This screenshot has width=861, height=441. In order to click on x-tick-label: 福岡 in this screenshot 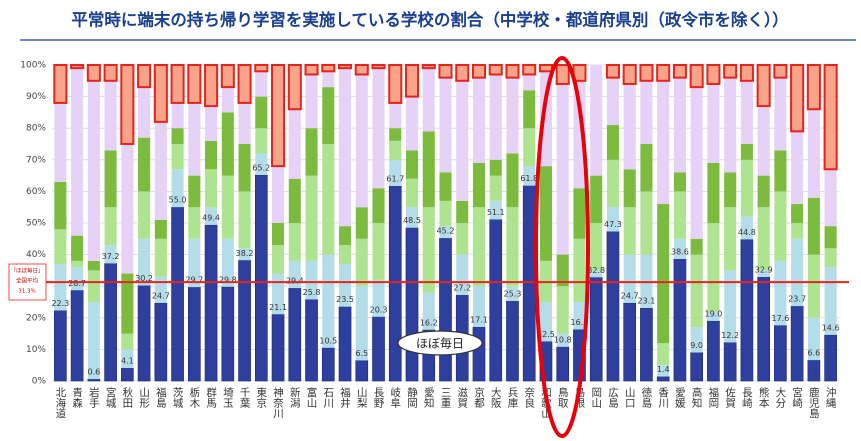, I will do `click(713, 397)`.